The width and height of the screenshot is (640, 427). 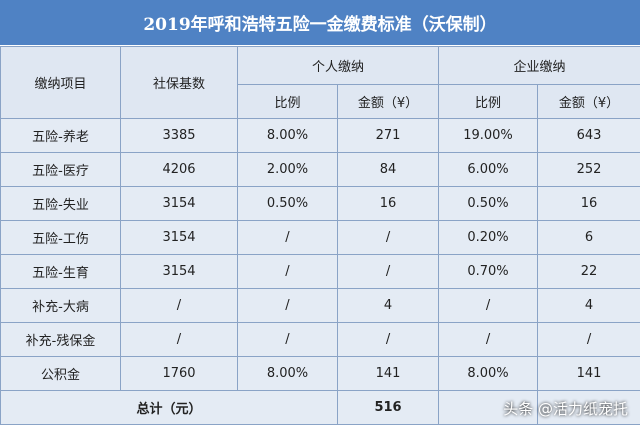 I want to click on table-cell: 1760, so click(x=179, y=373).